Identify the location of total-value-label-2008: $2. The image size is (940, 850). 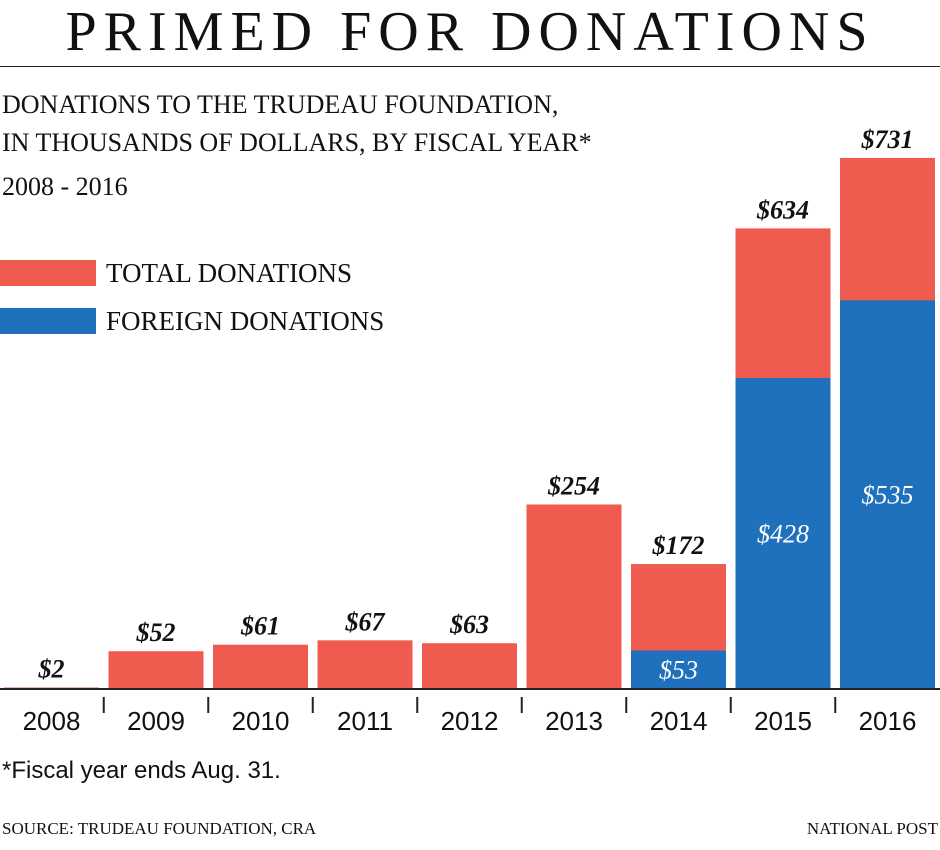
(51, 669).